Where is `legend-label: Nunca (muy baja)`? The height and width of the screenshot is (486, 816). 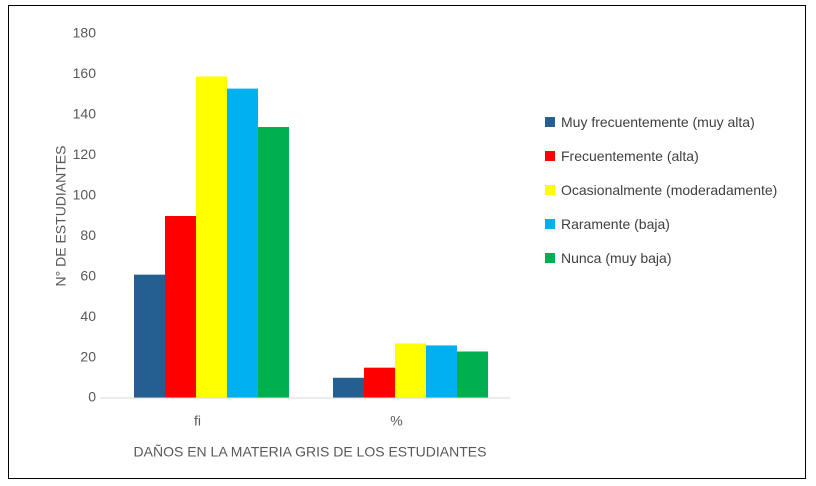
legend-label: Nunca (muy baja) is located at coordinates (616, 258).